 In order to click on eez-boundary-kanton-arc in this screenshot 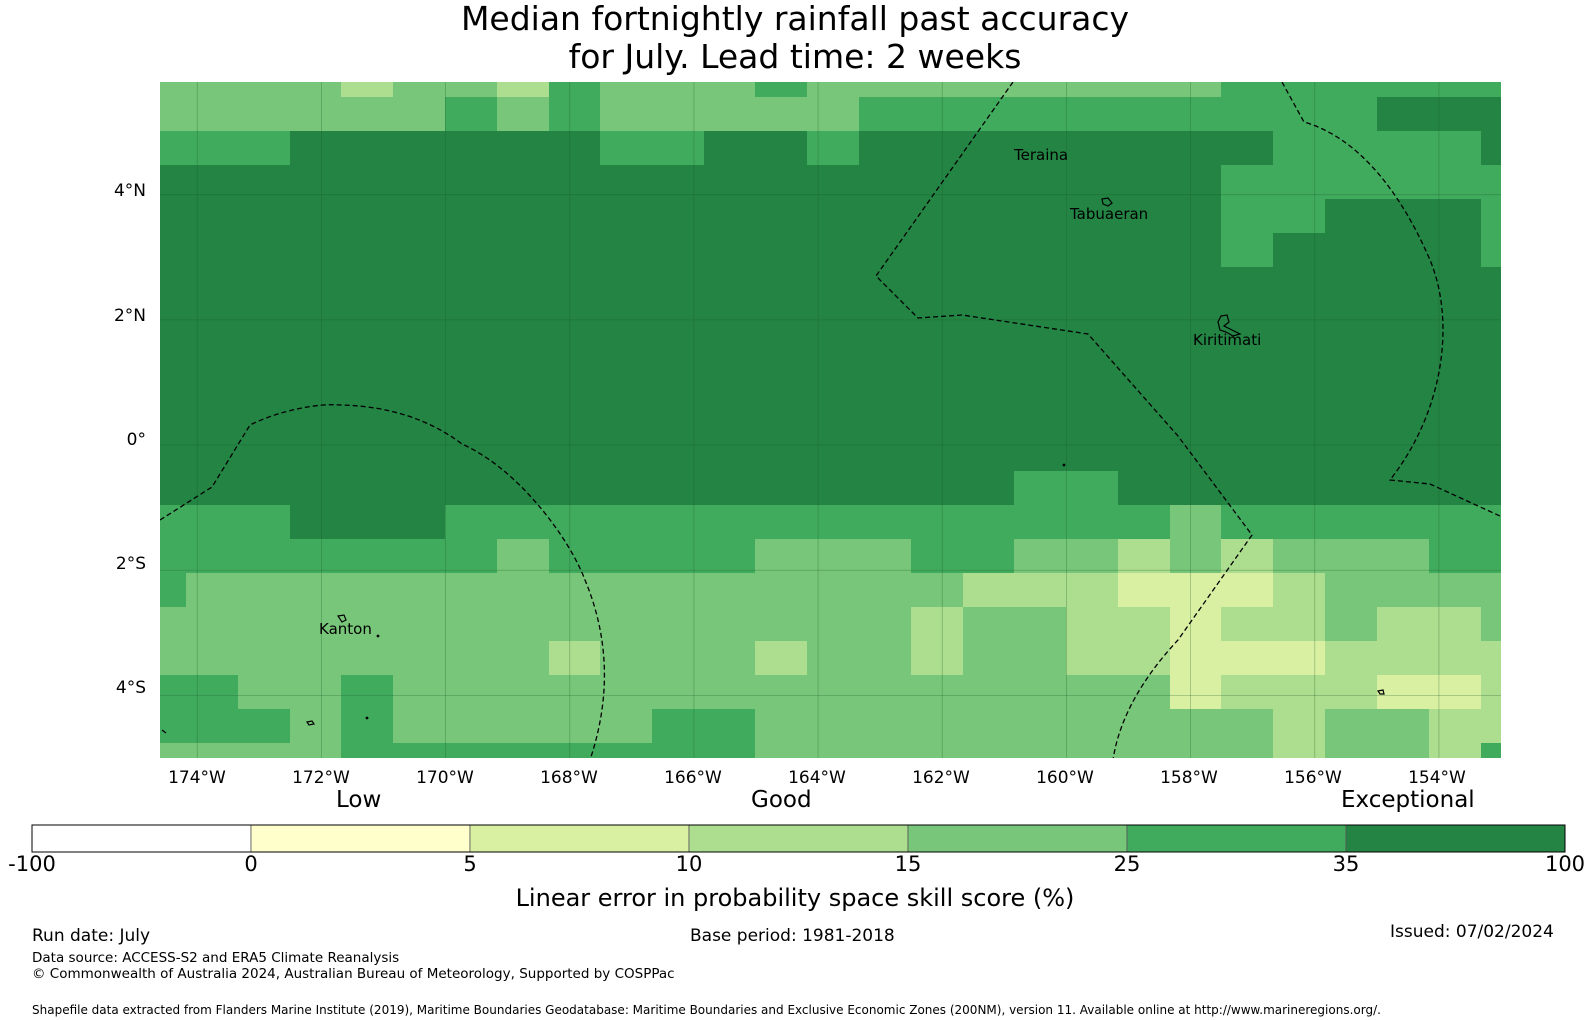, I will do `click(383, 581)`.